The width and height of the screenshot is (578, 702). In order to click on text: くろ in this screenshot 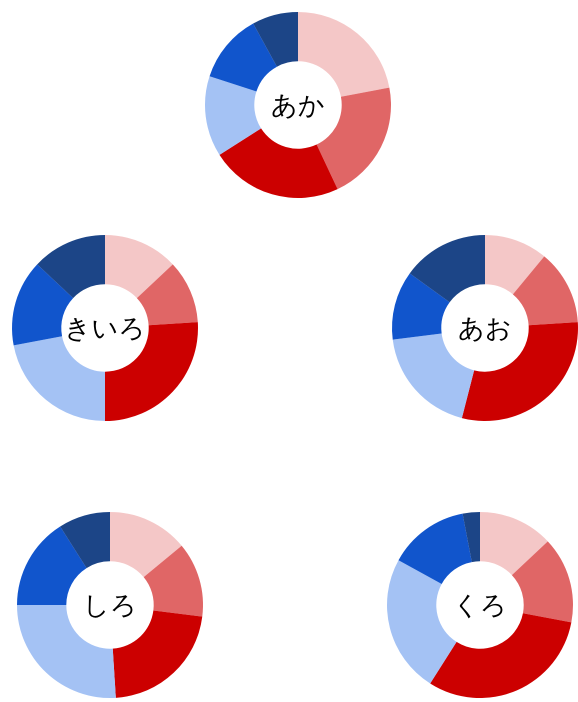, I will do `click(480, 606)`.